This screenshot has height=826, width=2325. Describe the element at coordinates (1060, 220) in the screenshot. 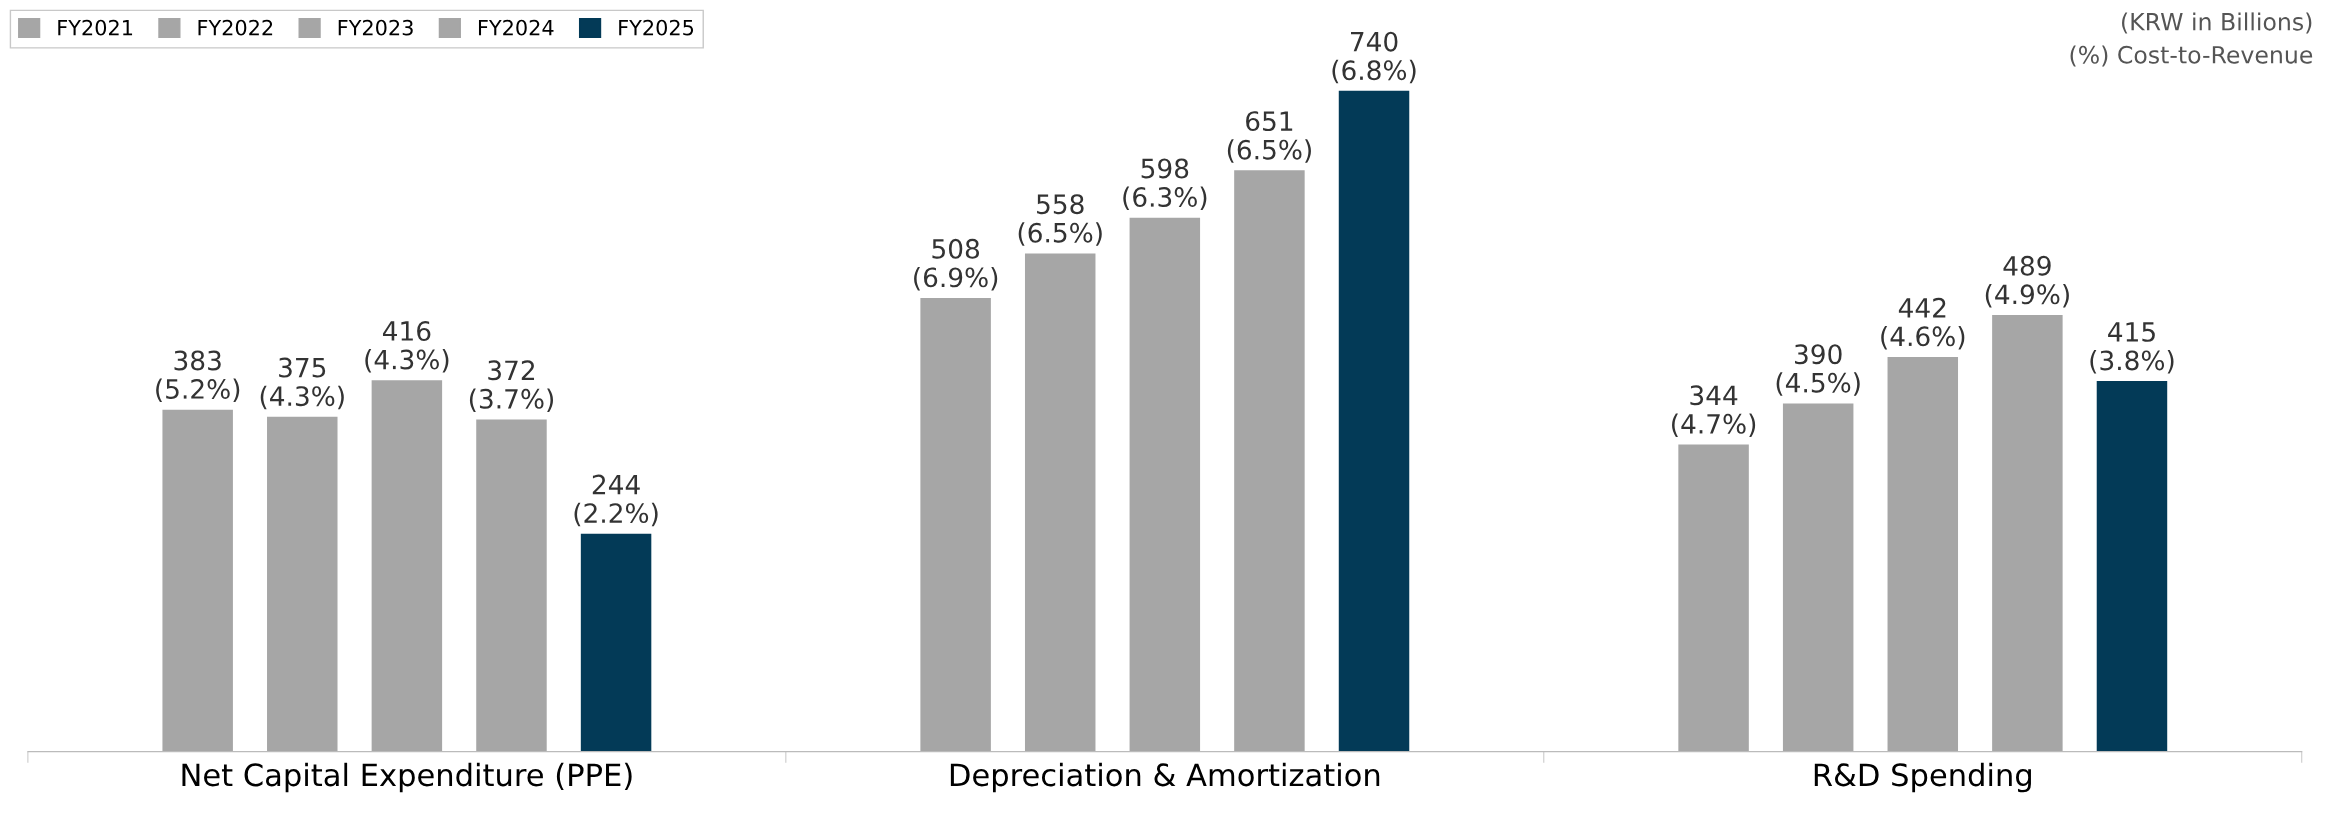

I see `data-label: 558 (6.5%)` at that location.